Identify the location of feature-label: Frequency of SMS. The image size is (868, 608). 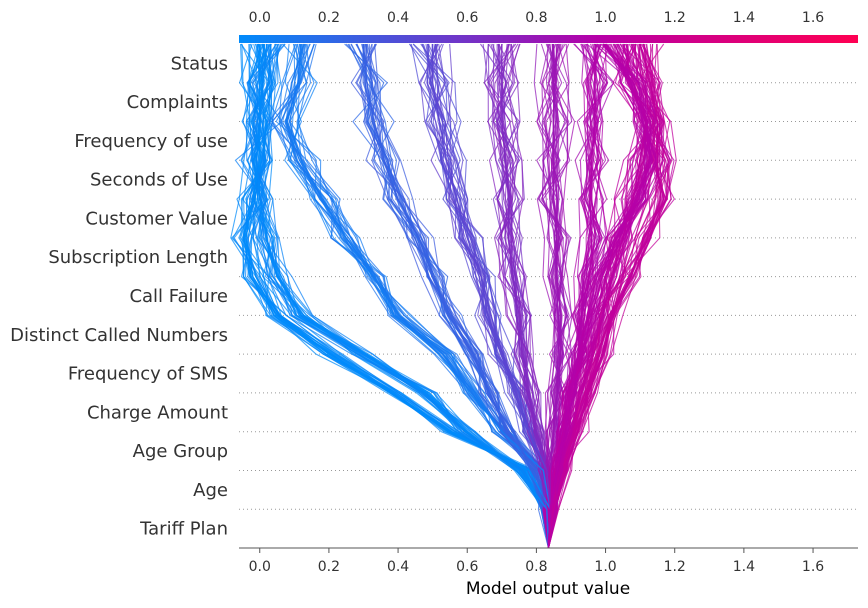
(148, 374).